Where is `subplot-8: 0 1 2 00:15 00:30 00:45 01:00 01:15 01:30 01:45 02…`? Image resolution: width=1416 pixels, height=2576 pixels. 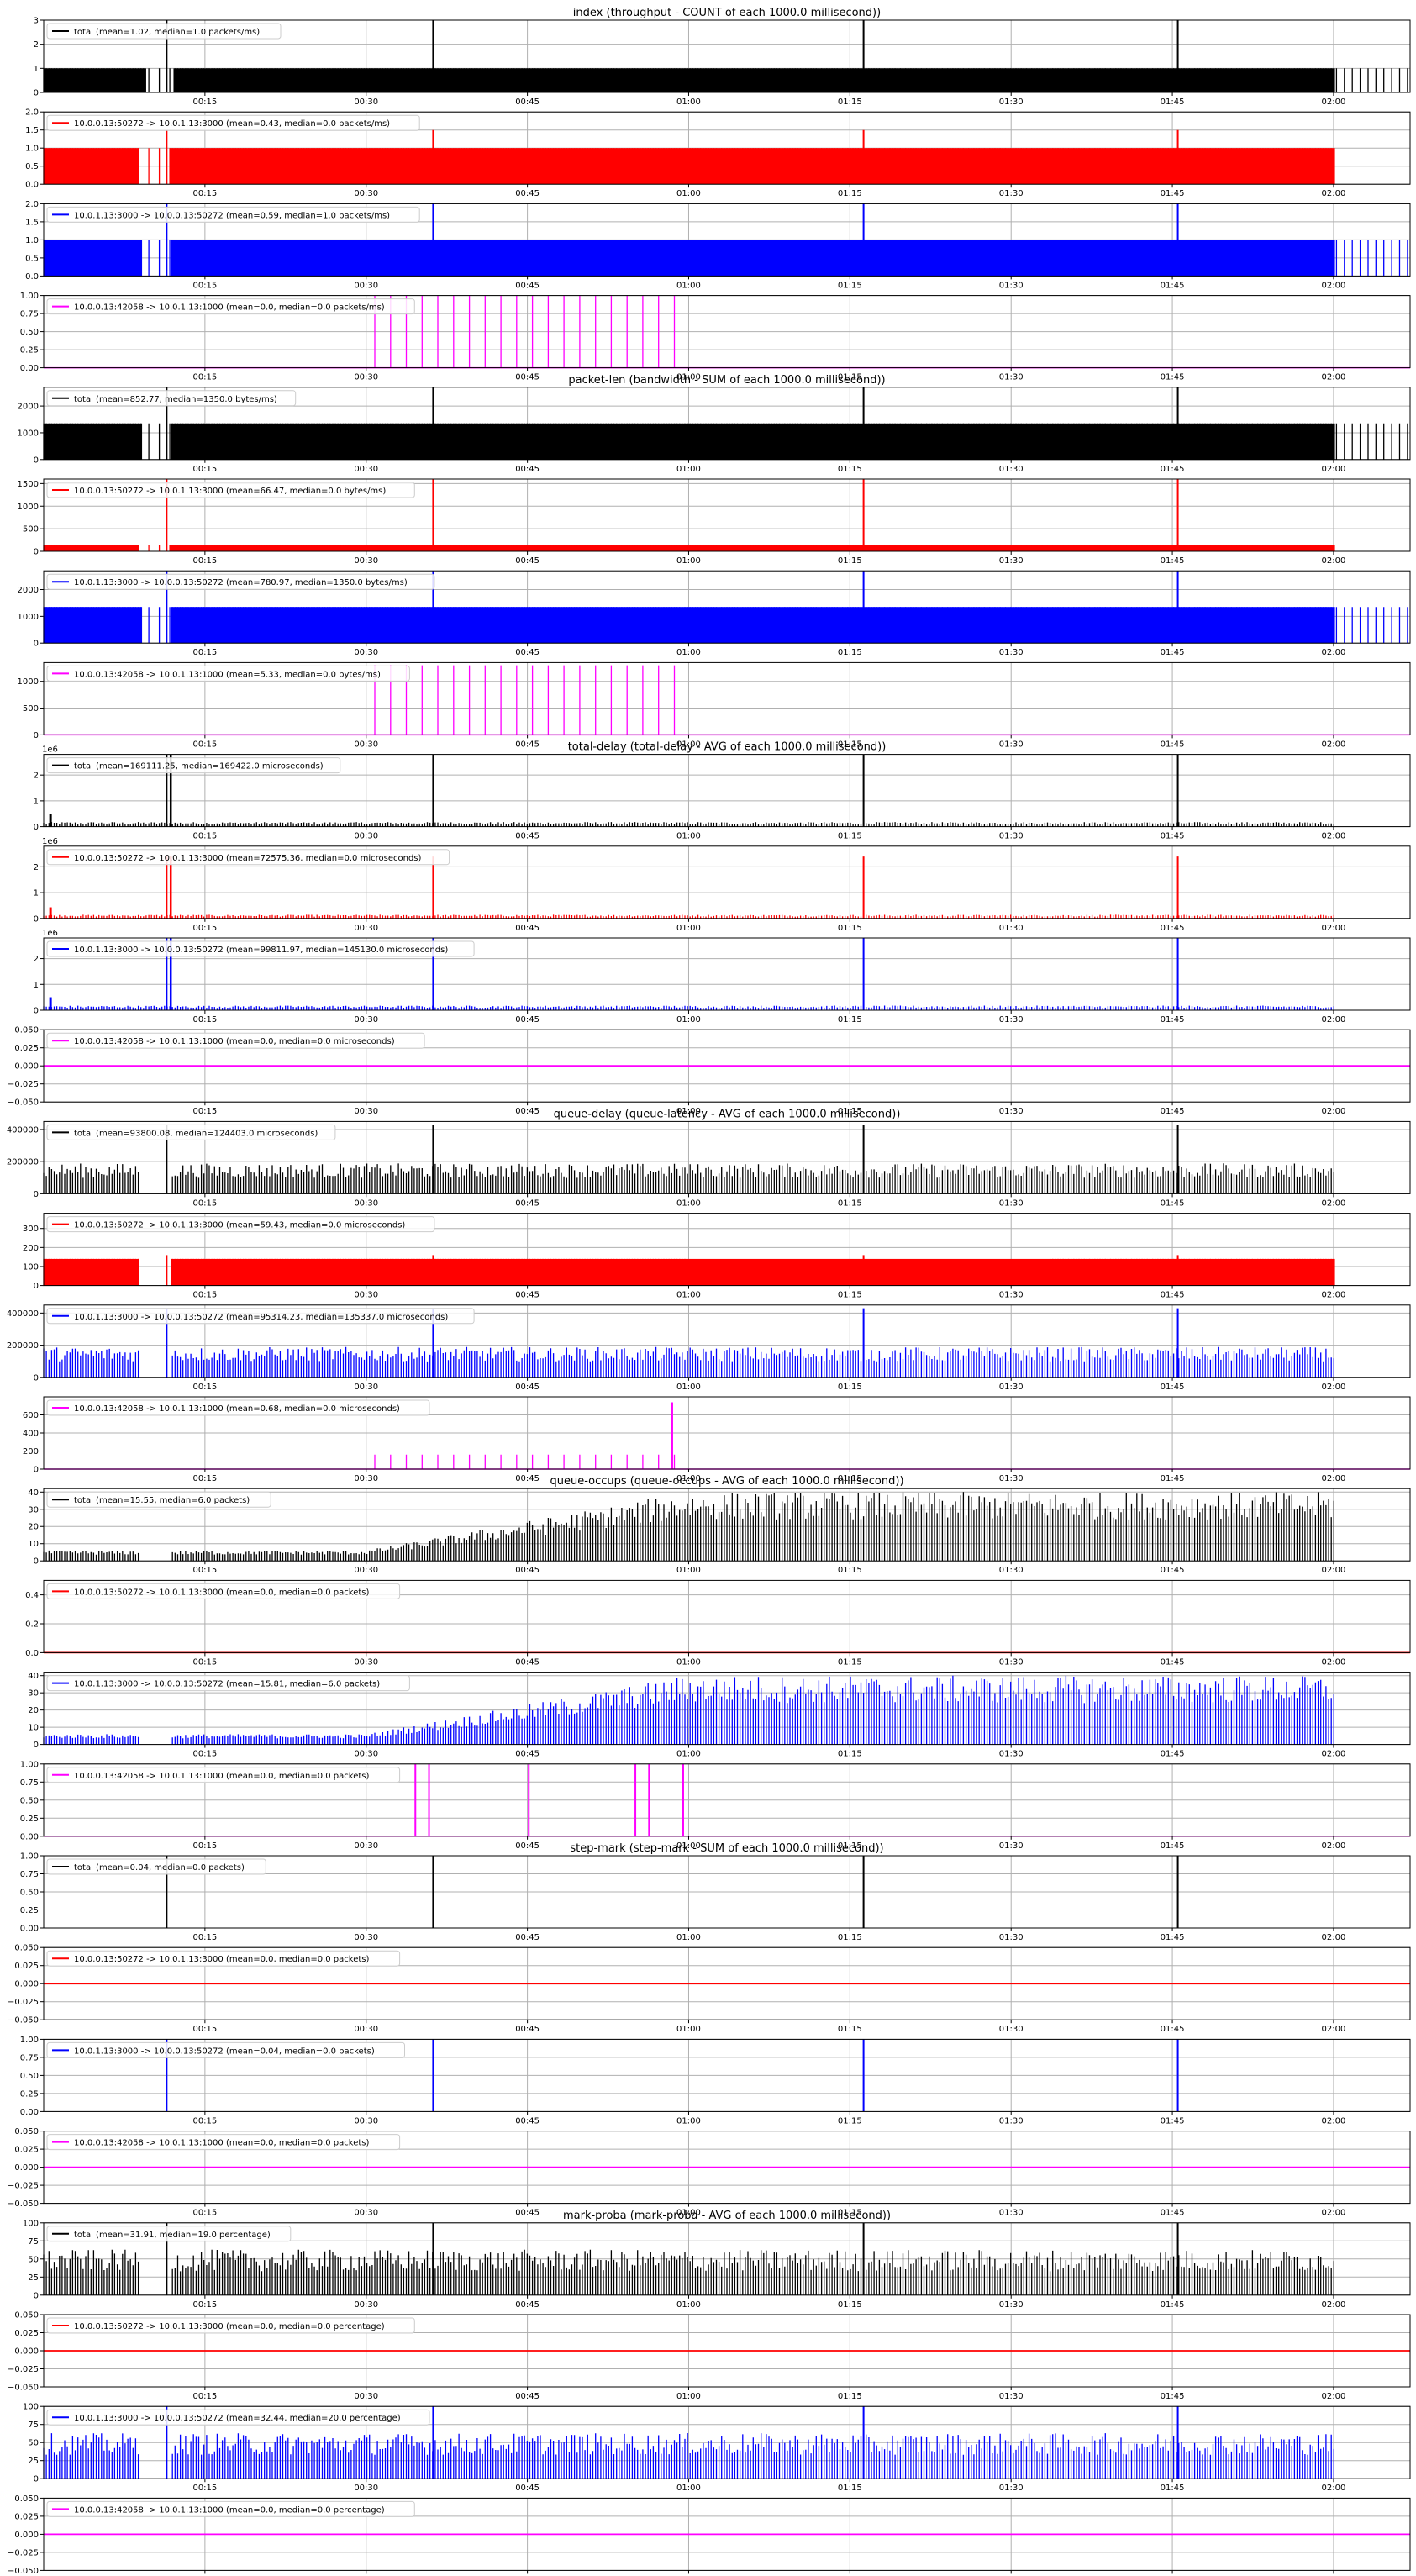
subplot-8: 0 1 2 00:15 00:30 00:45 01:00 01:15 01:30 01:45 02… is located at coordinates (722, 791).